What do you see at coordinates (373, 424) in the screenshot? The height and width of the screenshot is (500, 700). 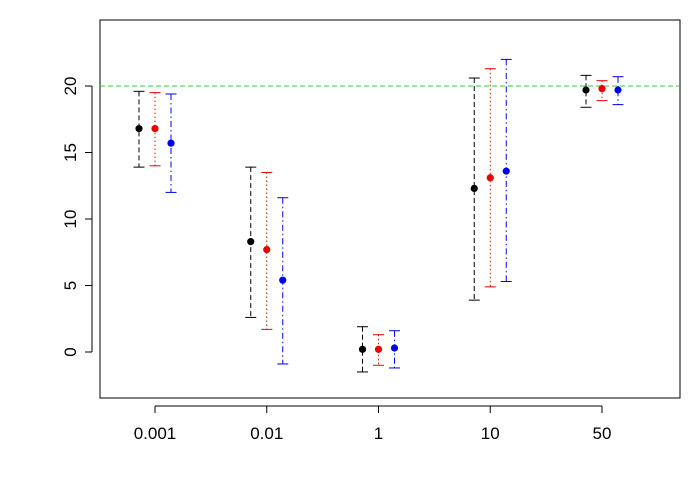 I see `x-axis: 0.001 0.01 1 10 50` at bounding box center [373, 424].